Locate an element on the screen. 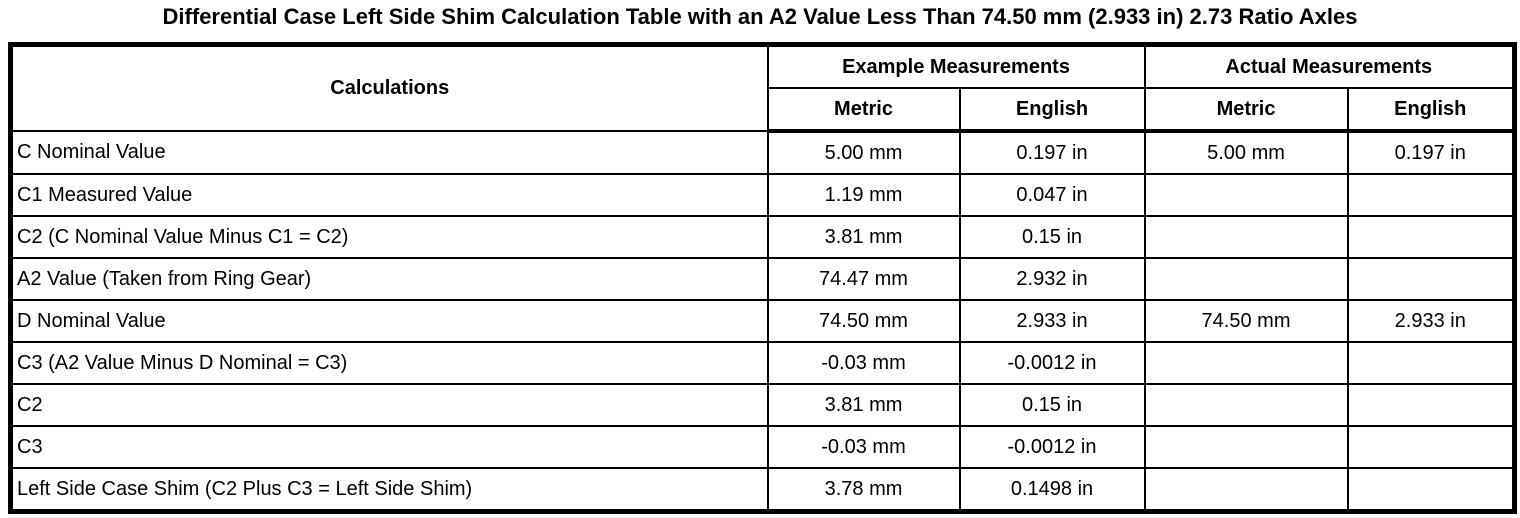 The image size is (1520, 518). example-metric-value: 3.78 mm is located at coordinates (863, 490).